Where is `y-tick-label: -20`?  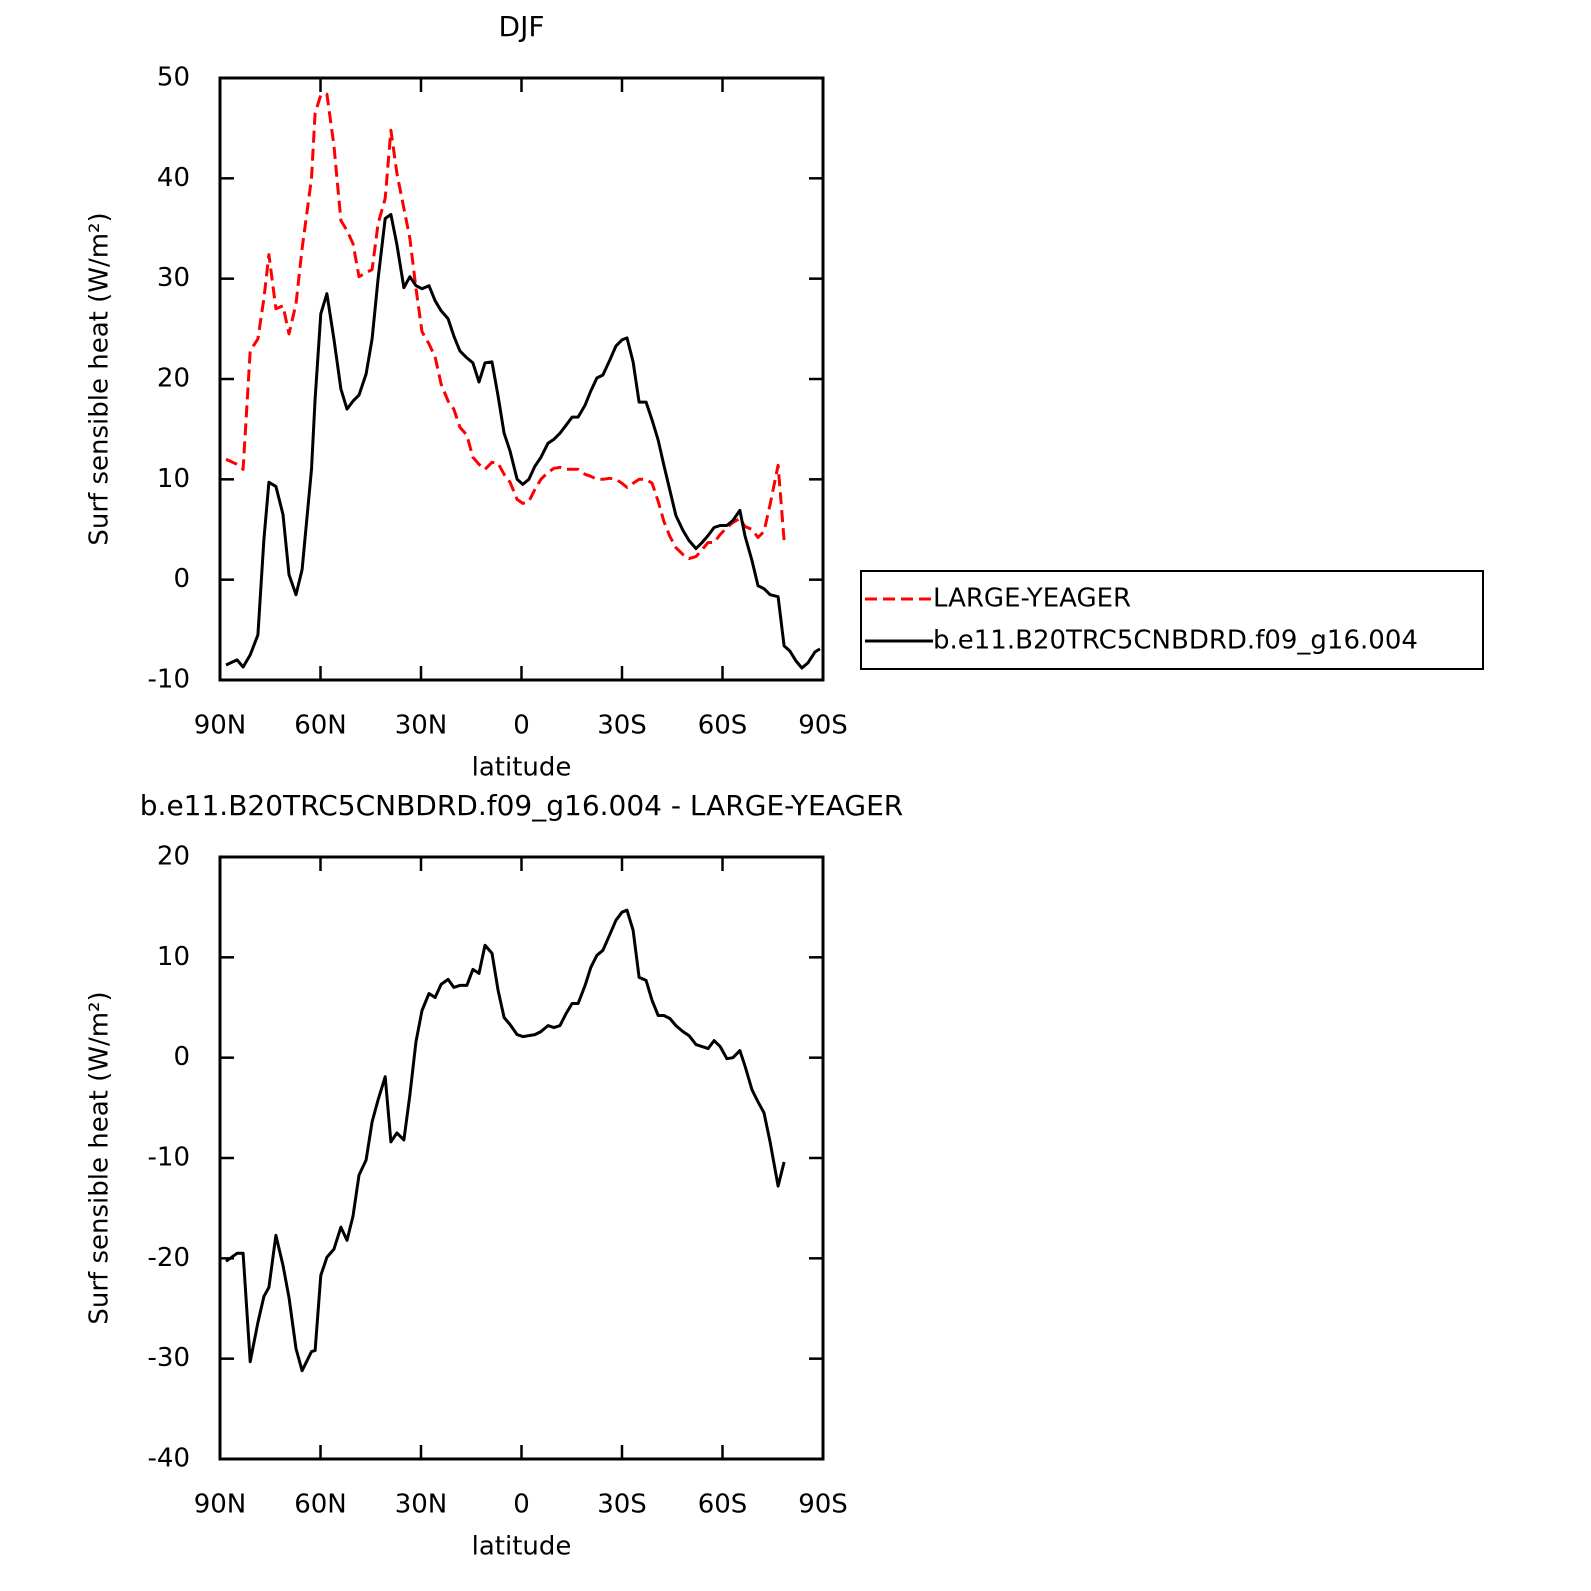
y-tick-label: -20 is located at coordinates (169, 1258).